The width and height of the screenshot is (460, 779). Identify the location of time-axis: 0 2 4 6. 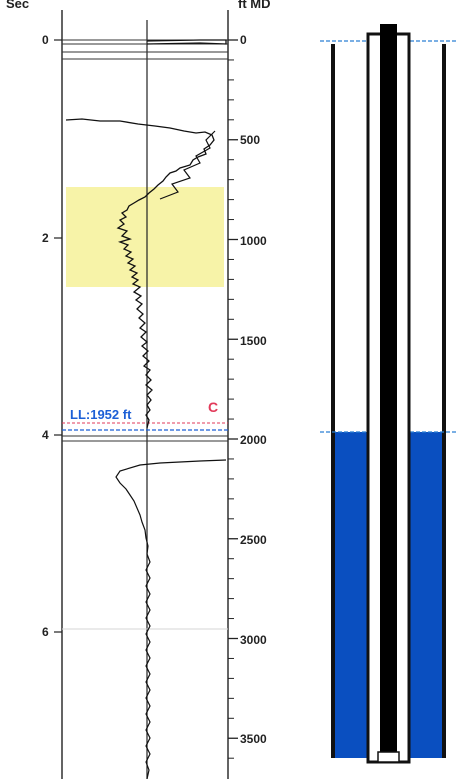
(52, 336).